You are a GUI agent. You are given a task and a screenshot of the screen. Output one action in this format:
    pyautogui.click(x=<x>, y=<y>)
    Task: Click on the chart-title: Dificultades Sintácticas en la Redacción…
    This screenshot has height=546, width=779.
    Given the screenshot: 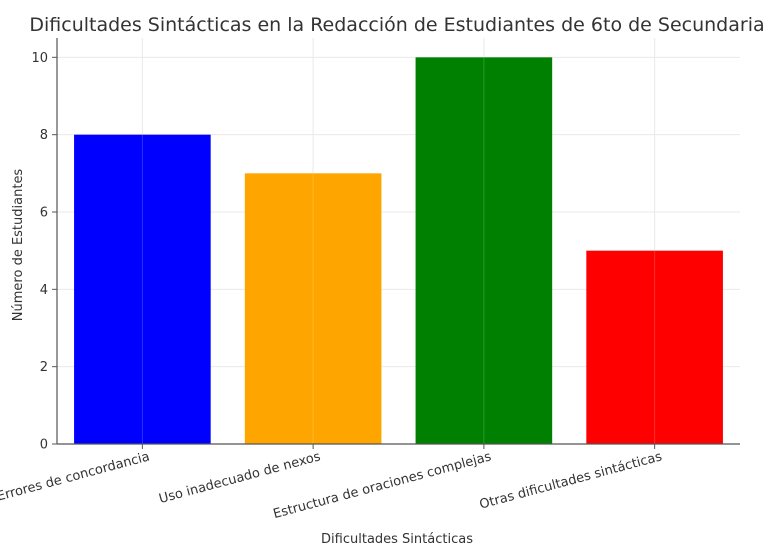 What is the action you would take?
    pyautogui.click(x=396, y=25)
    